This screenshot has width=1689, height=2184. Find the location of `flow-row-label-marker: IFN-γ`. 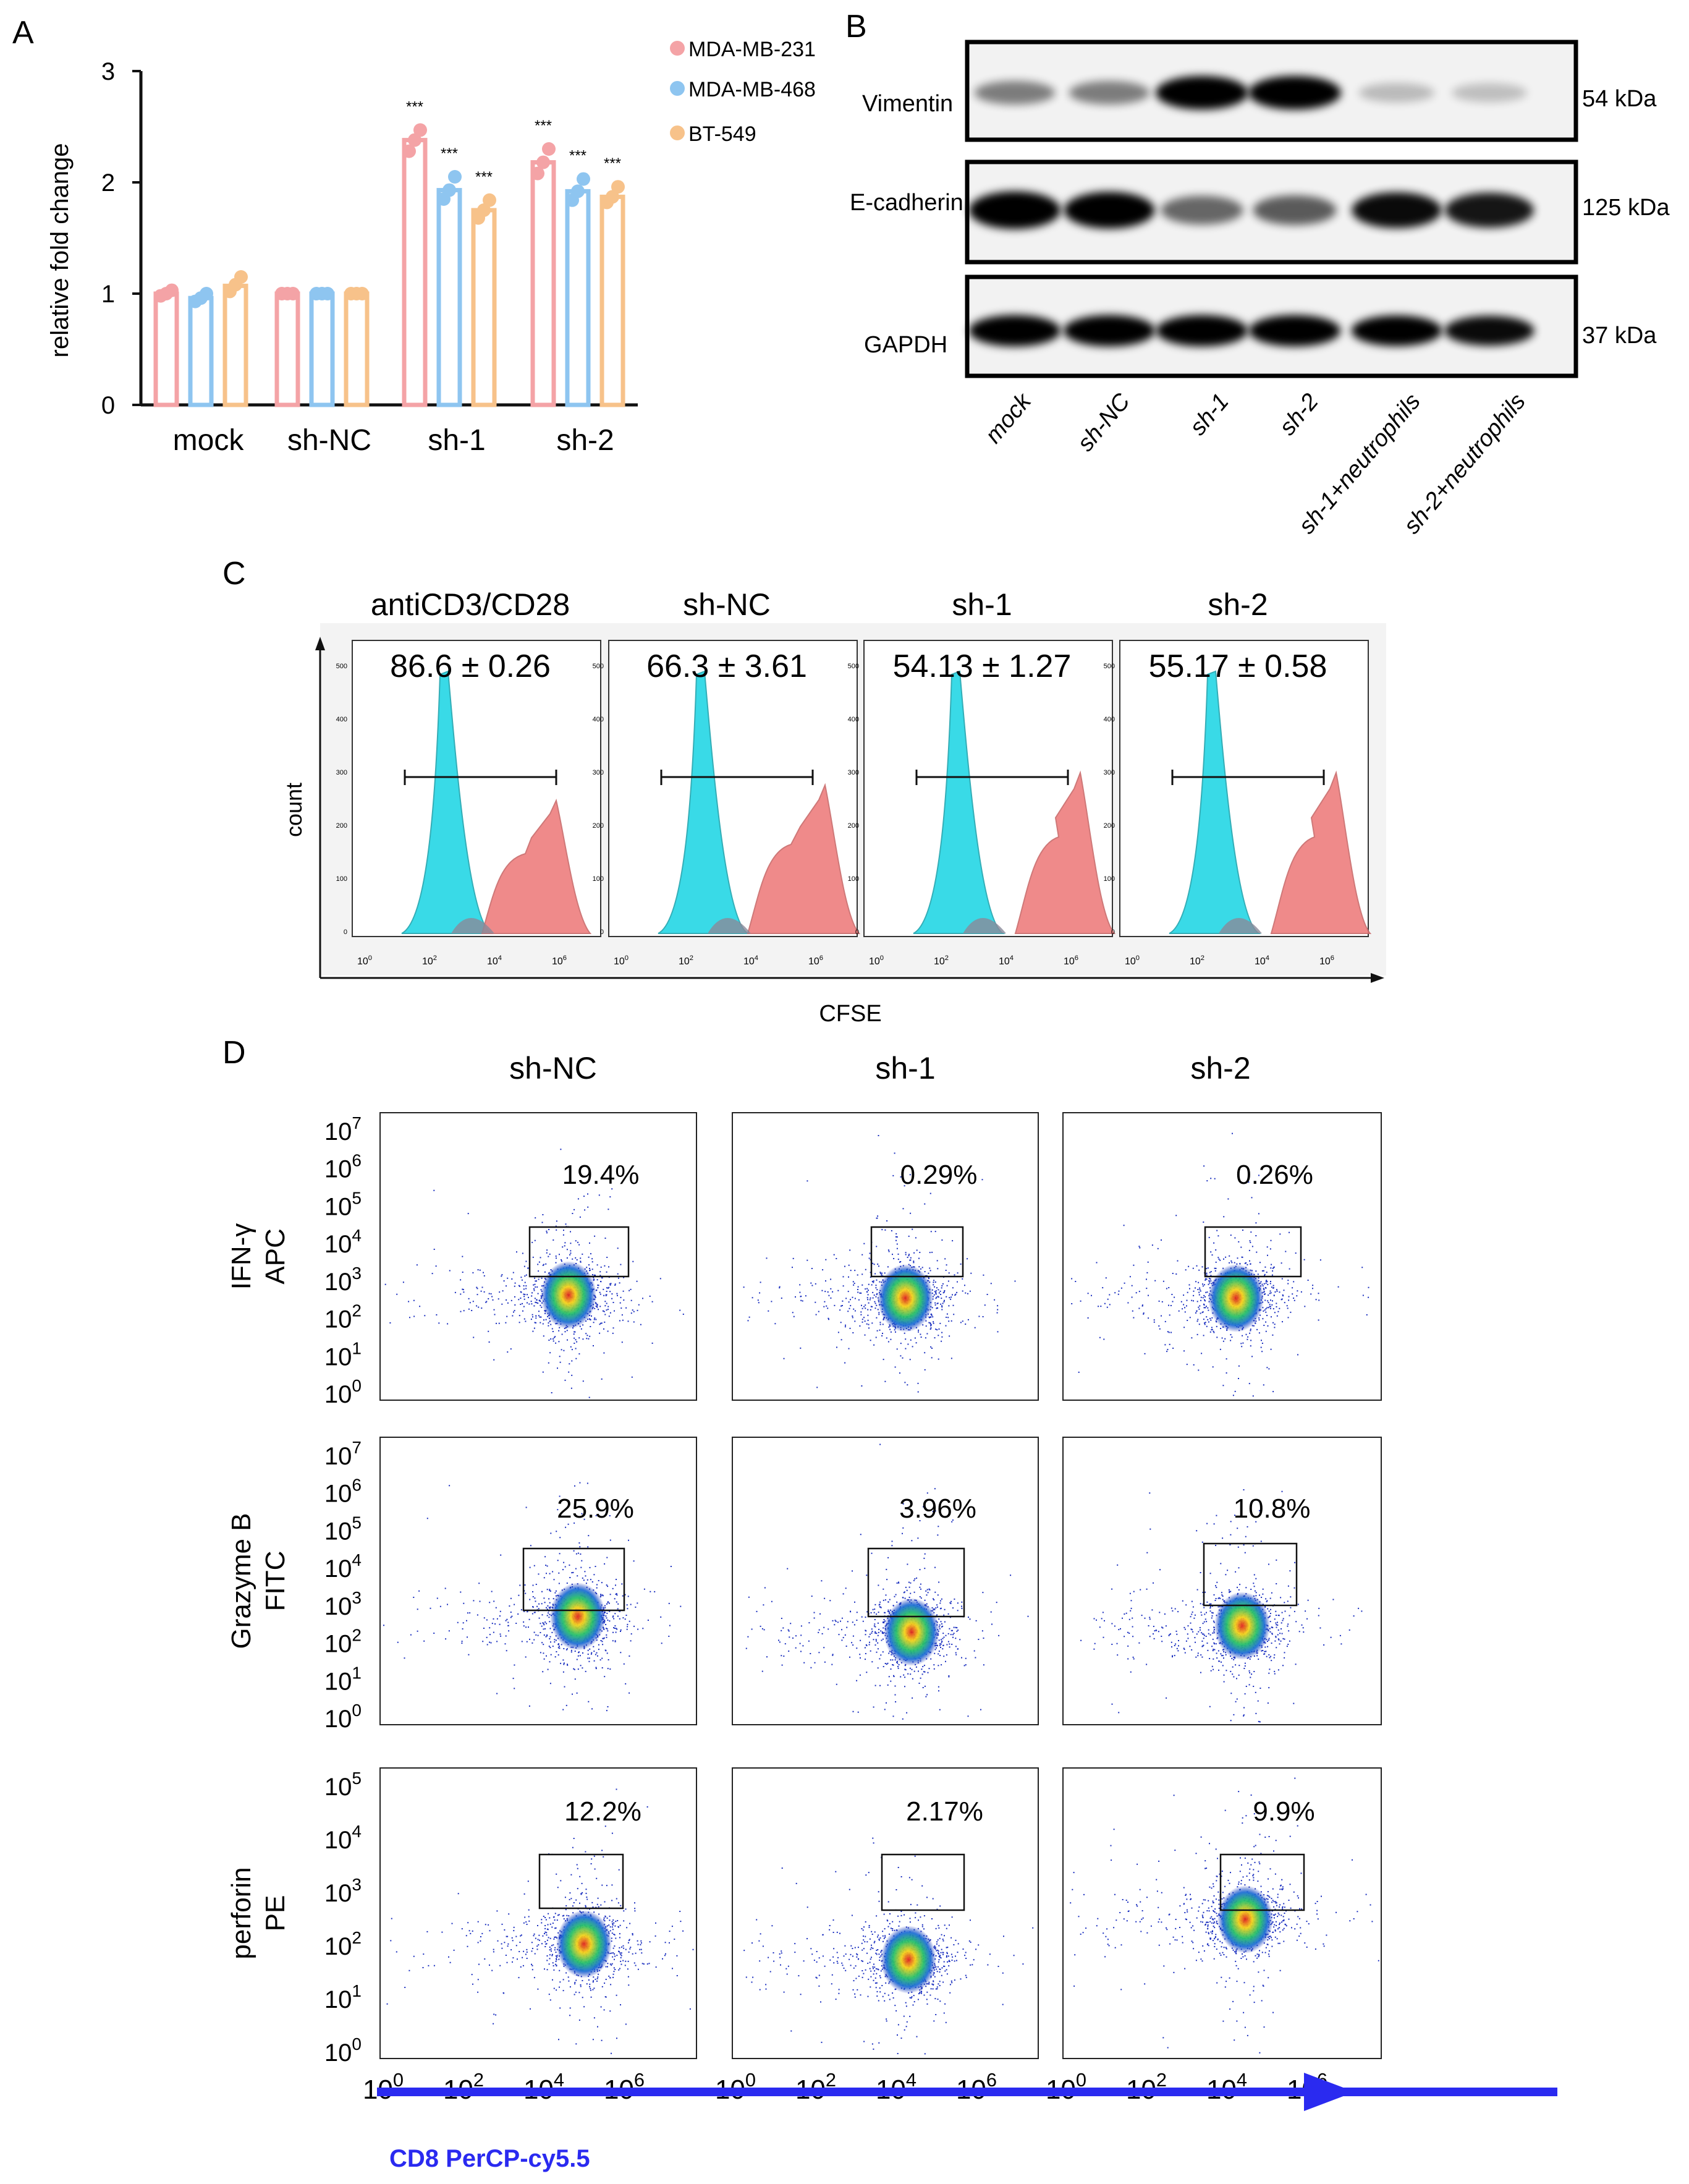

flow-row-label-marker: IFN-γ is located at coordinates (241, 1256).